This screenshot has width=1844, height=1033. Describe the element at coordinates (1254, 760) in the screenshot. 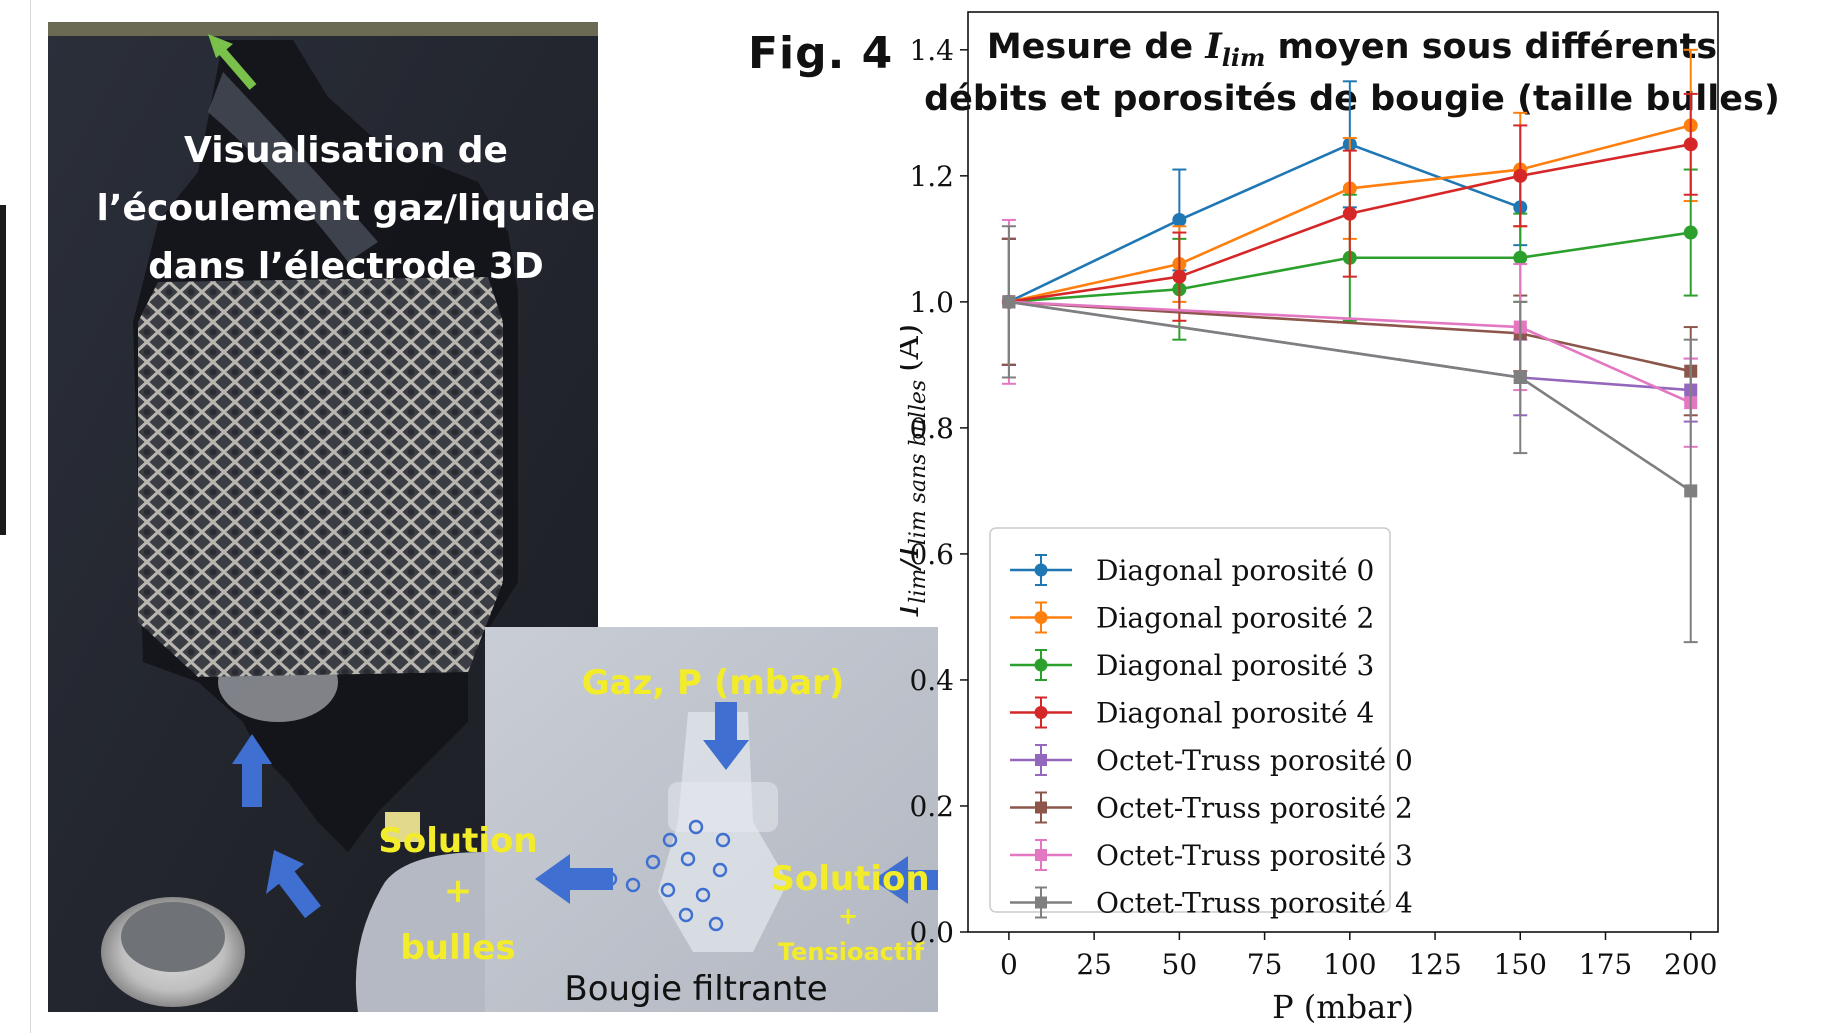

I see `legend-label: Octet-Truss porosité 0` at that location.